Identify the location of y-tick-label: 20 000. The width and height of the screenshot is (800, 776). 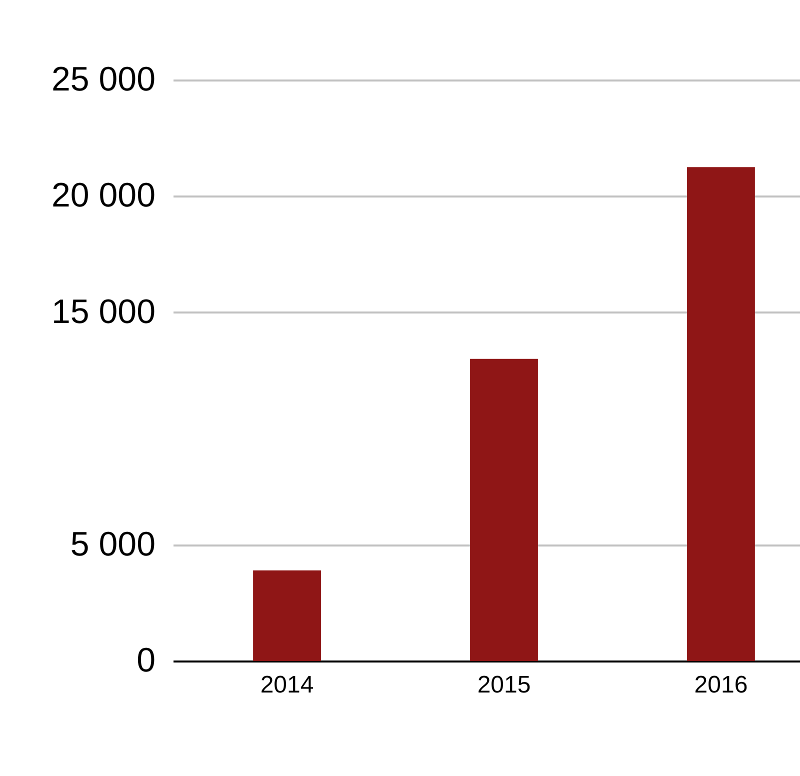
(104, 195).